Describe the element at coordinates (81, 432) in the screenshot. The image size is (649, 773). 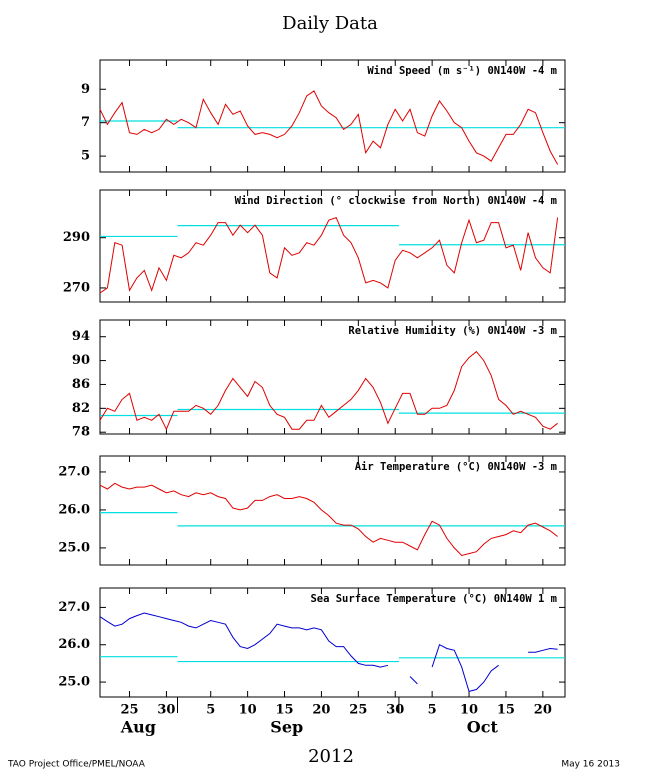
I see `y-tick-label: 78` at that location.